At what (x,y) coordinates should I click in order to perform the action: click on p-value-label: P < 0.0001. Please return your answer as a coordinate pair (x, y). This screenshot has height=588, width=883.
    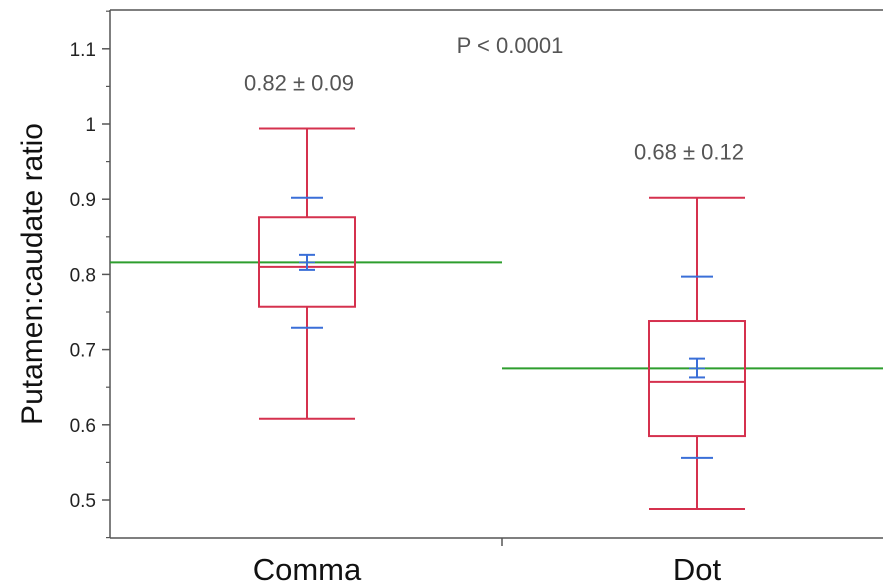
    Looking at the image, I should click on (510, 45).